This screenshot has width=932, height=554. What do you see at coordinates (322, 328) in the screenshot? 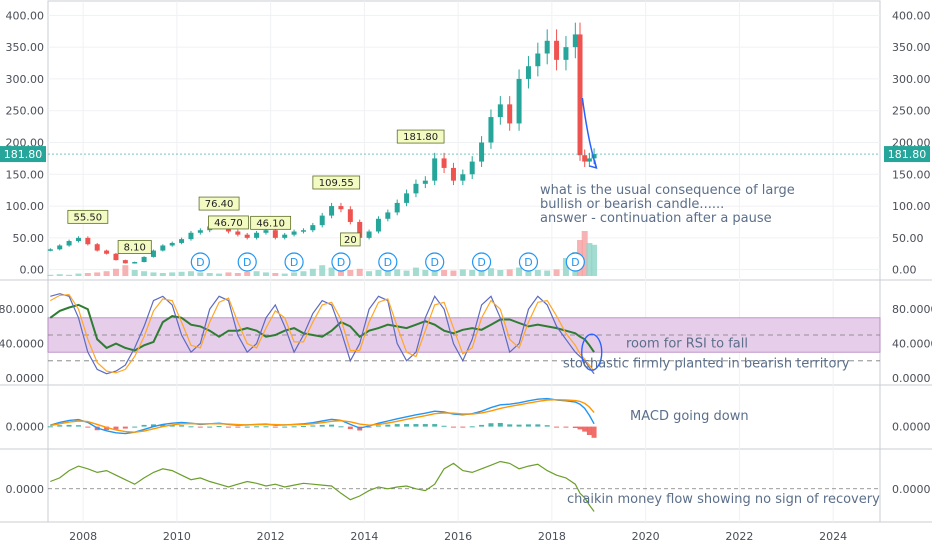
I see `rsi-series-line` at bounding box center [322, 328].